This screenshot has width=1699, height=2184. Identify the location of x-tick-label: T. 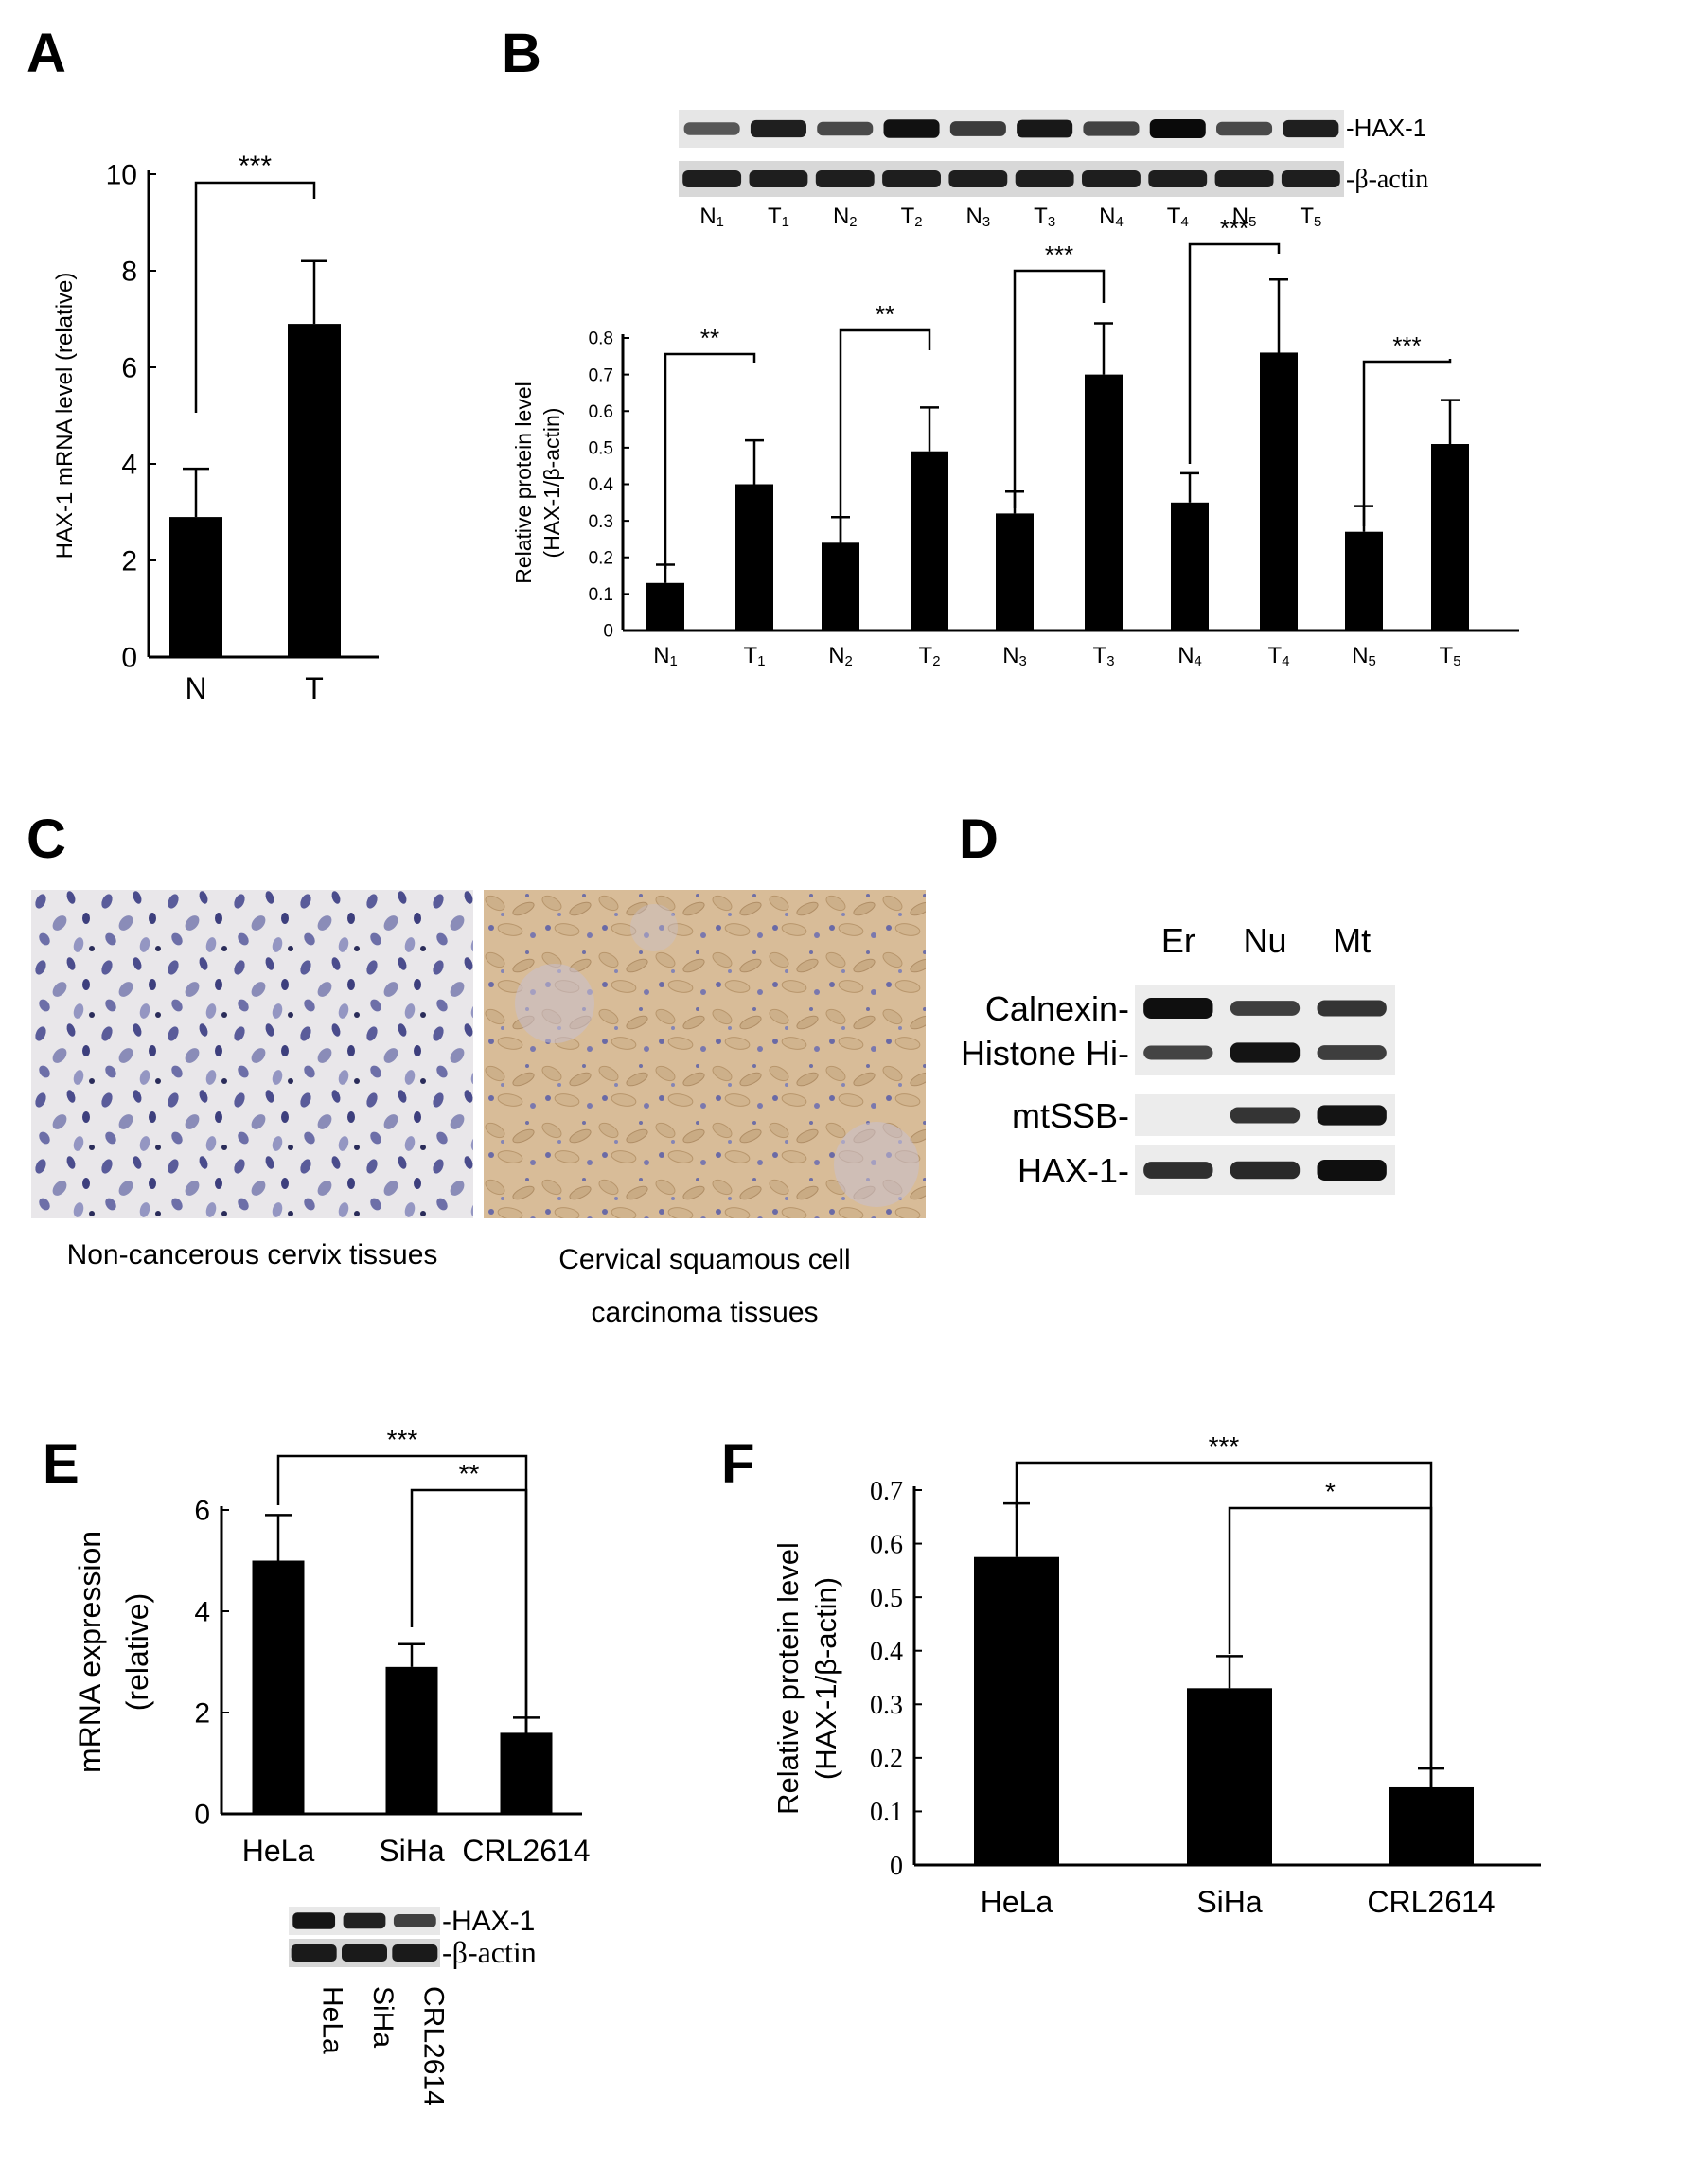
(314, 688).